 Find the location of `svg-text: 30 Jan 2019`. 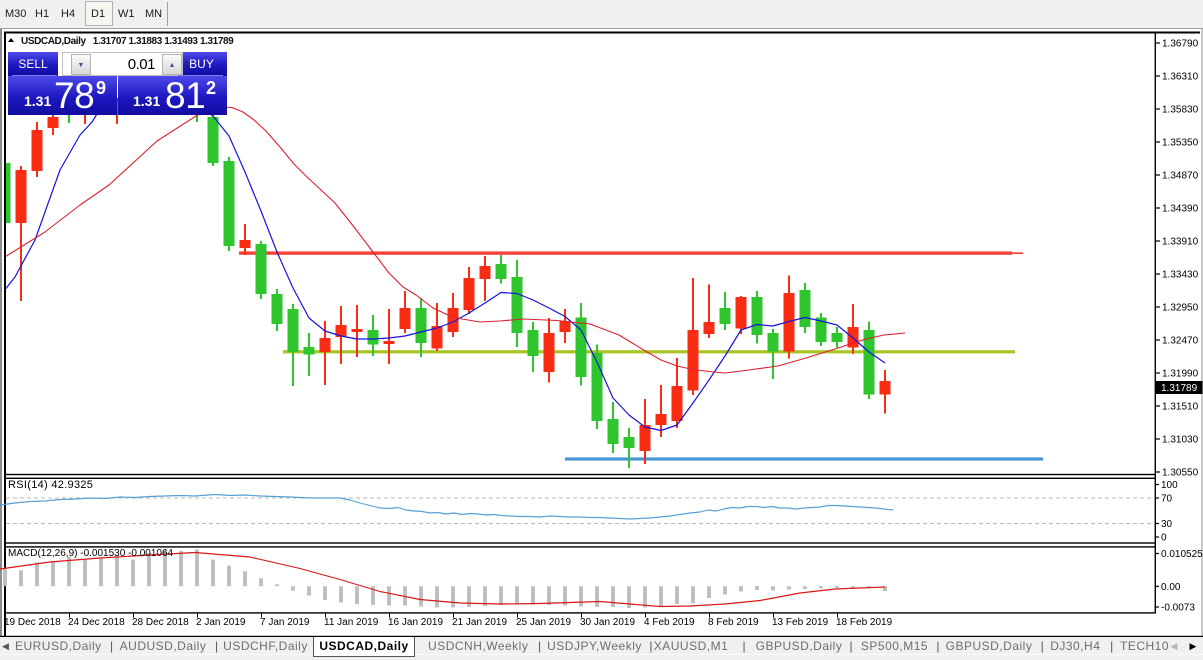

svg-text: 30 Jan 2019 is located at coordinates (607, 622).